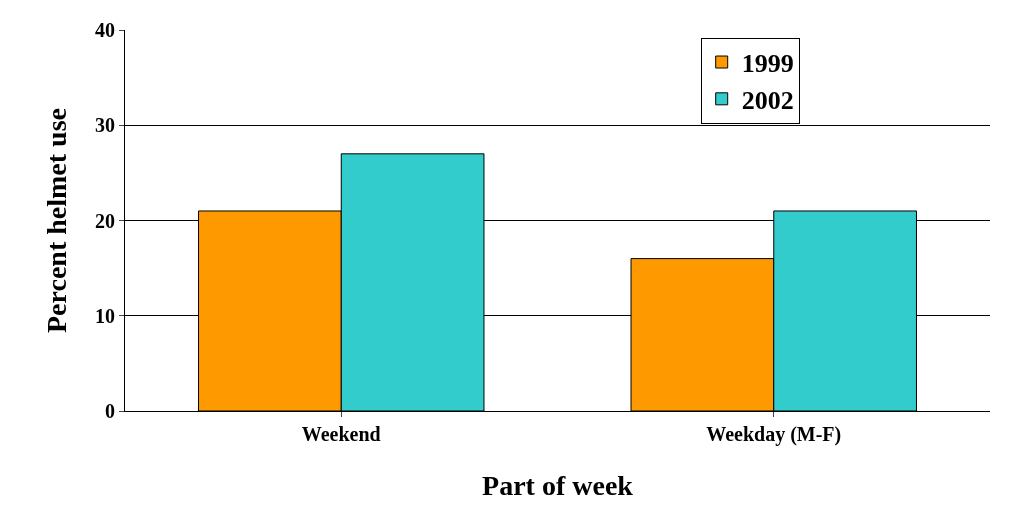 This screenshot has width=1020, height=521. Describe the element at coordinates (105, 30) in the screenshot. I see `y-tick-label: 40` at that location.